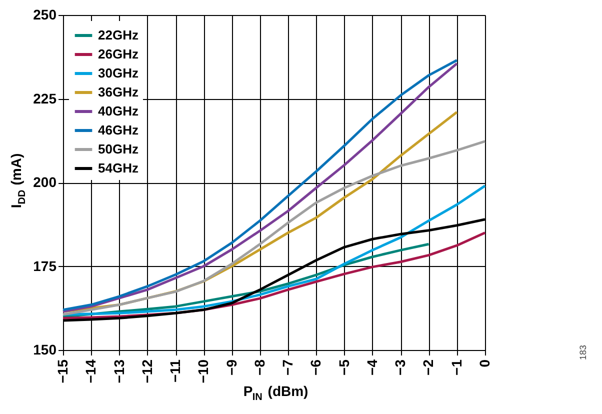 The width and height of the screenshot is (602, 414). What do you see at coordinates (45, 98) in the screenshot?
I see `y-tick-label: 225` at bounding box center [45, 98].